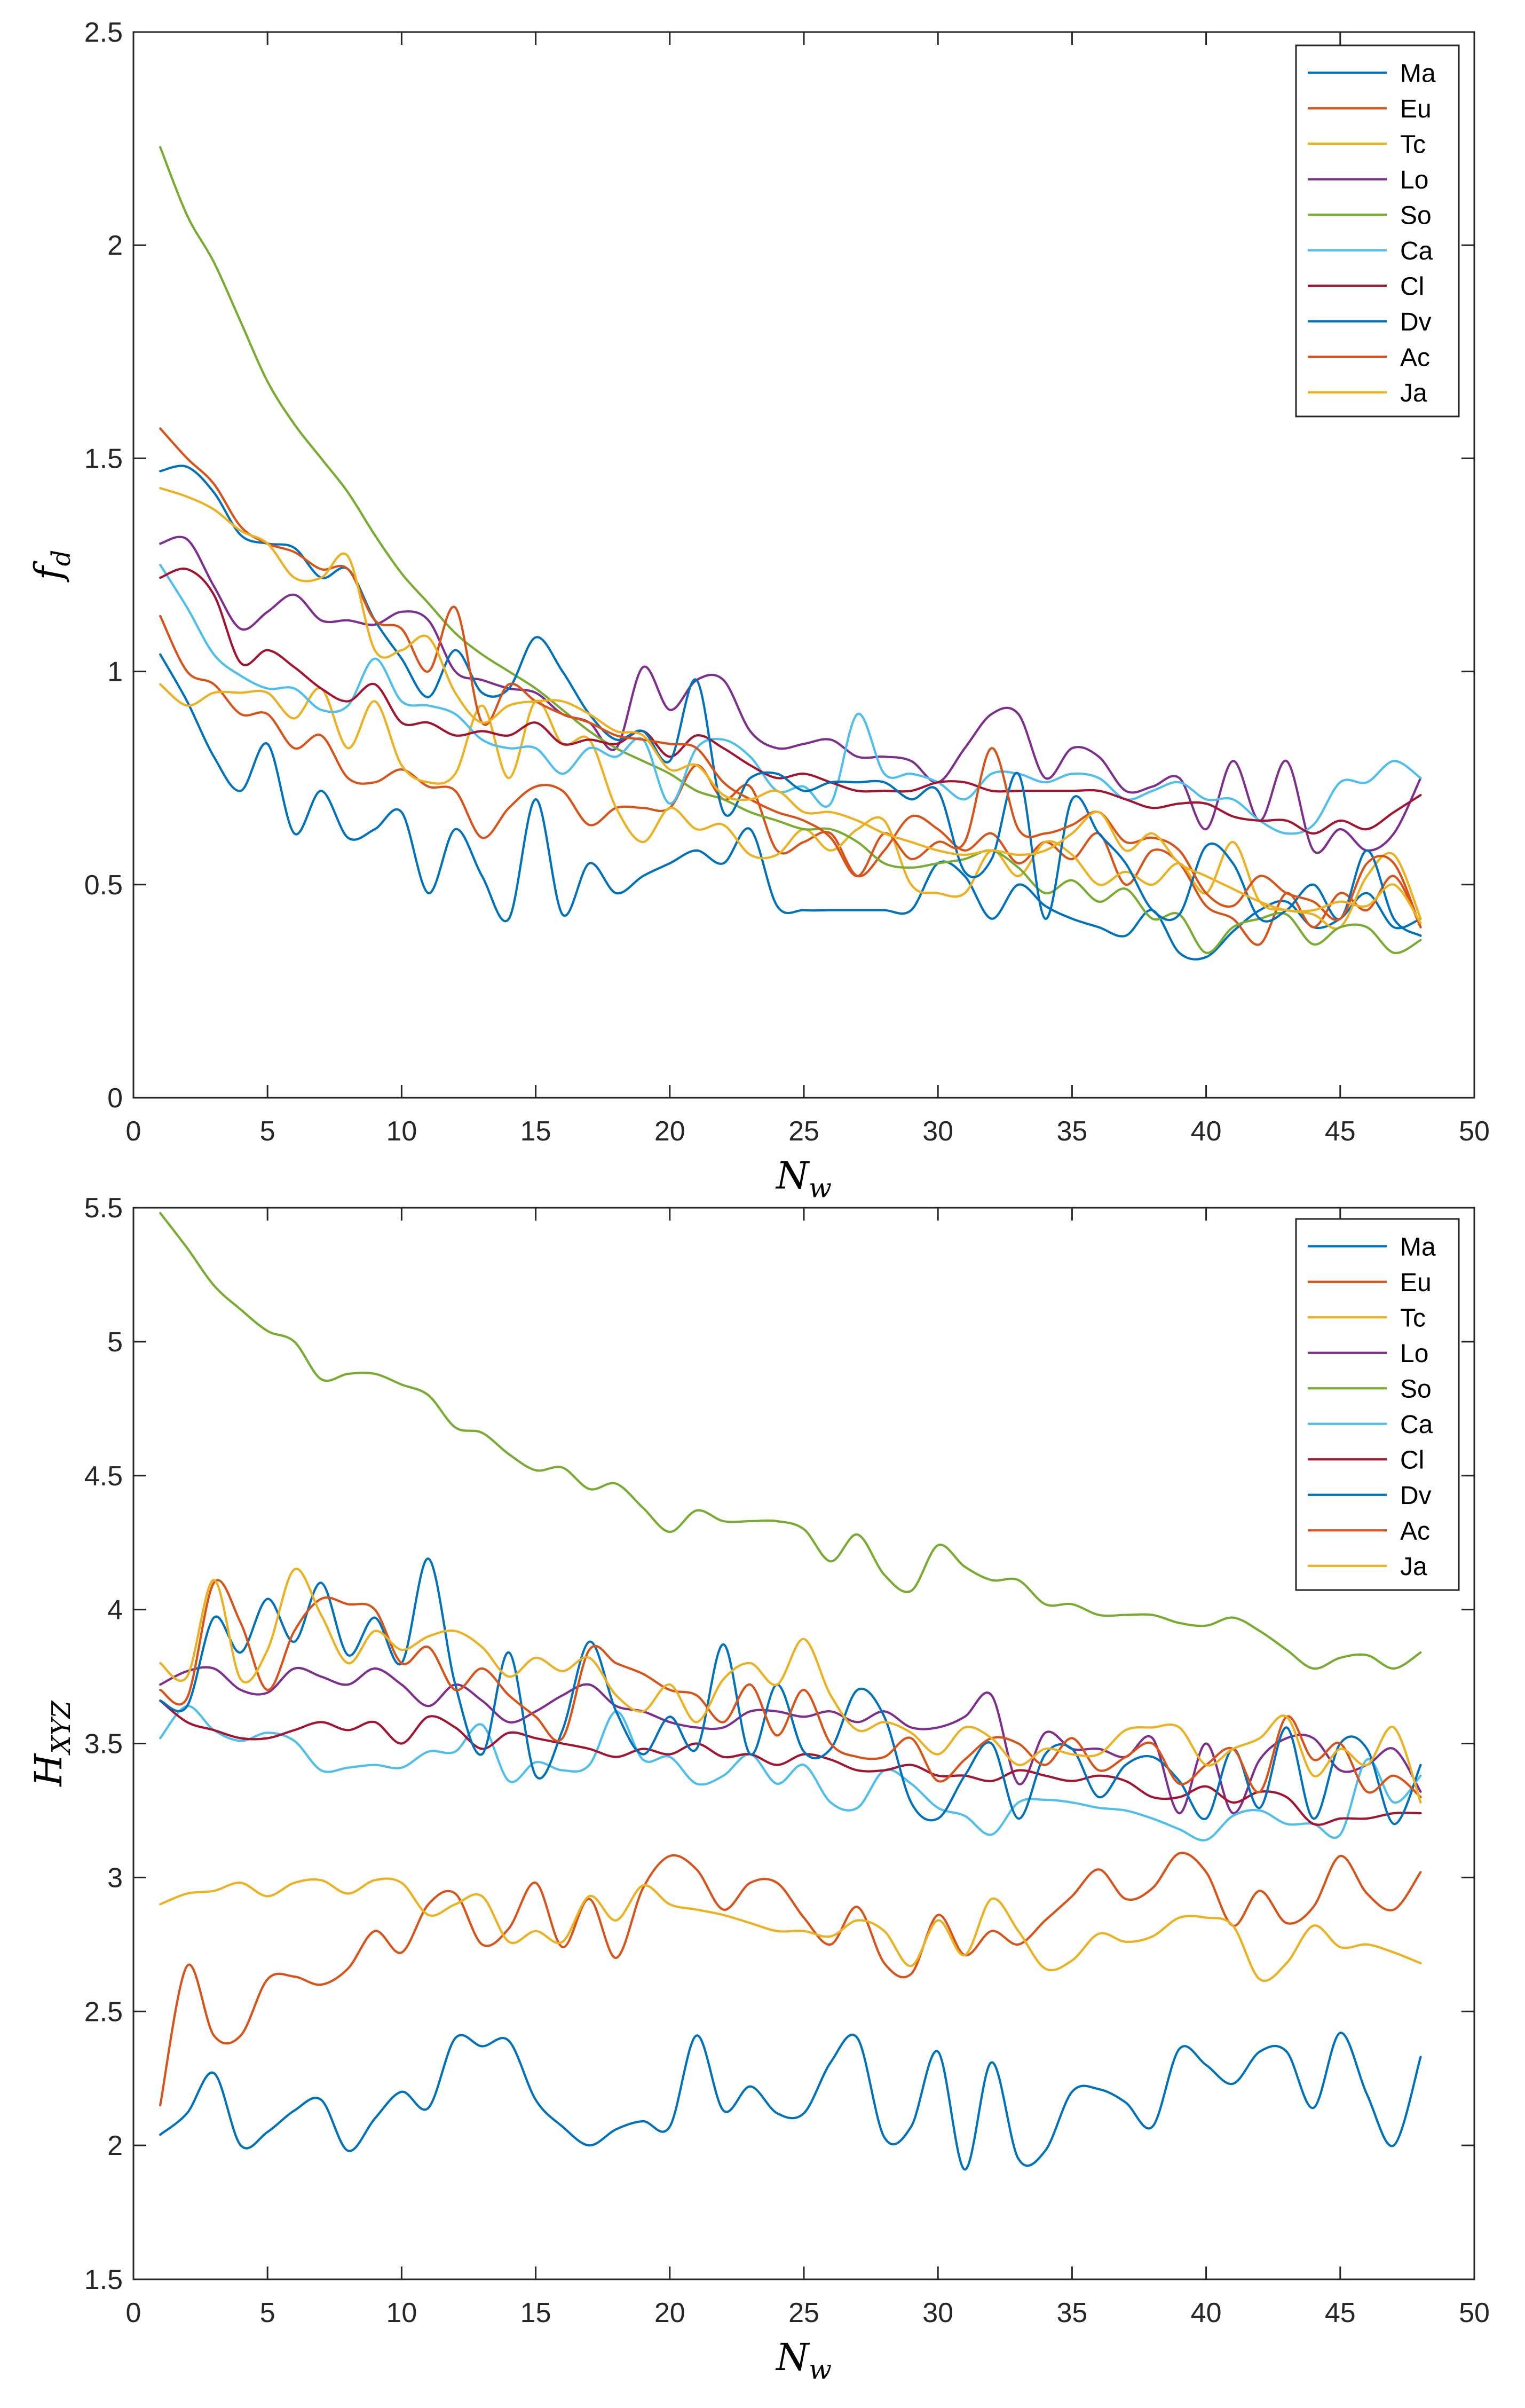 This screenshot has width=1525, height=2408. What do you see at coordinates (103, 1208) in the screenshot?
I see `y-tick-label: 5.5` at bounding box center [103, 1208].